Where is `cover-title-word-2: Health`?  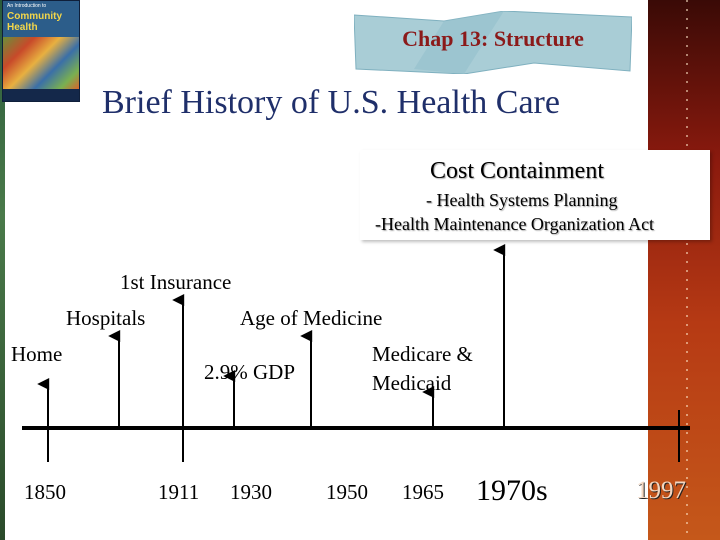 cover-title-word-2: Health is located at coordinates (22, 27).